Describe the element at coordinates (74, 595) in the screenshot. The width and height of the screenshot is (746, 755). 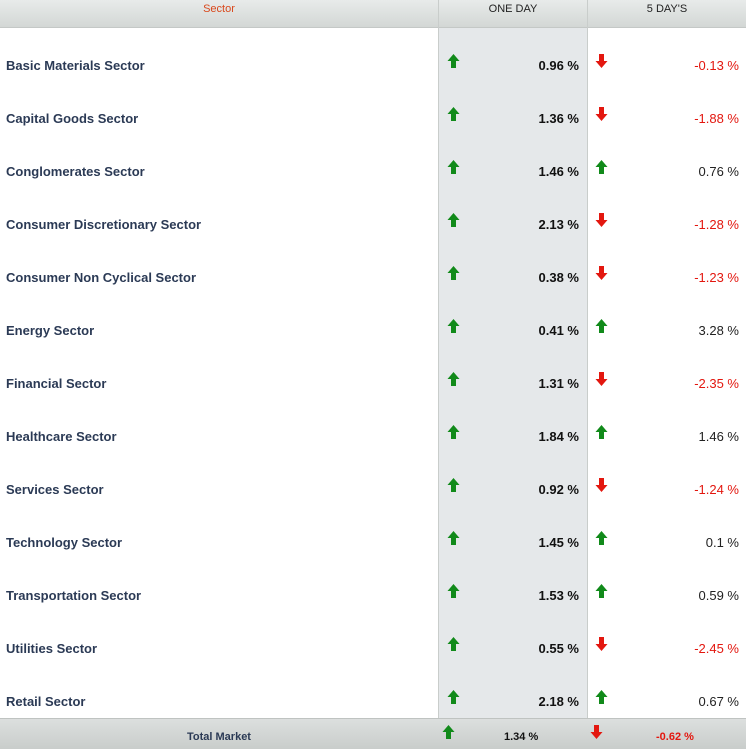
I see `sector-name-link: Transportation Sector` at that location.